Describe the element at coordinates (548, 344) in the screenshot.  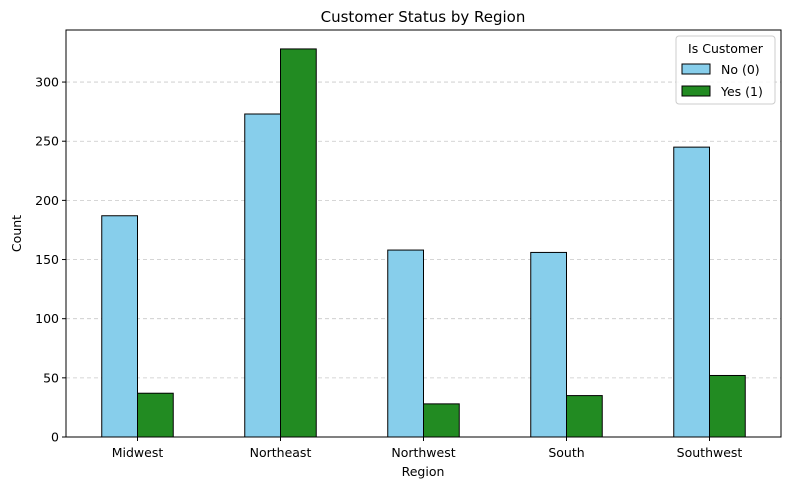
I see `bar-south-no` at that location.